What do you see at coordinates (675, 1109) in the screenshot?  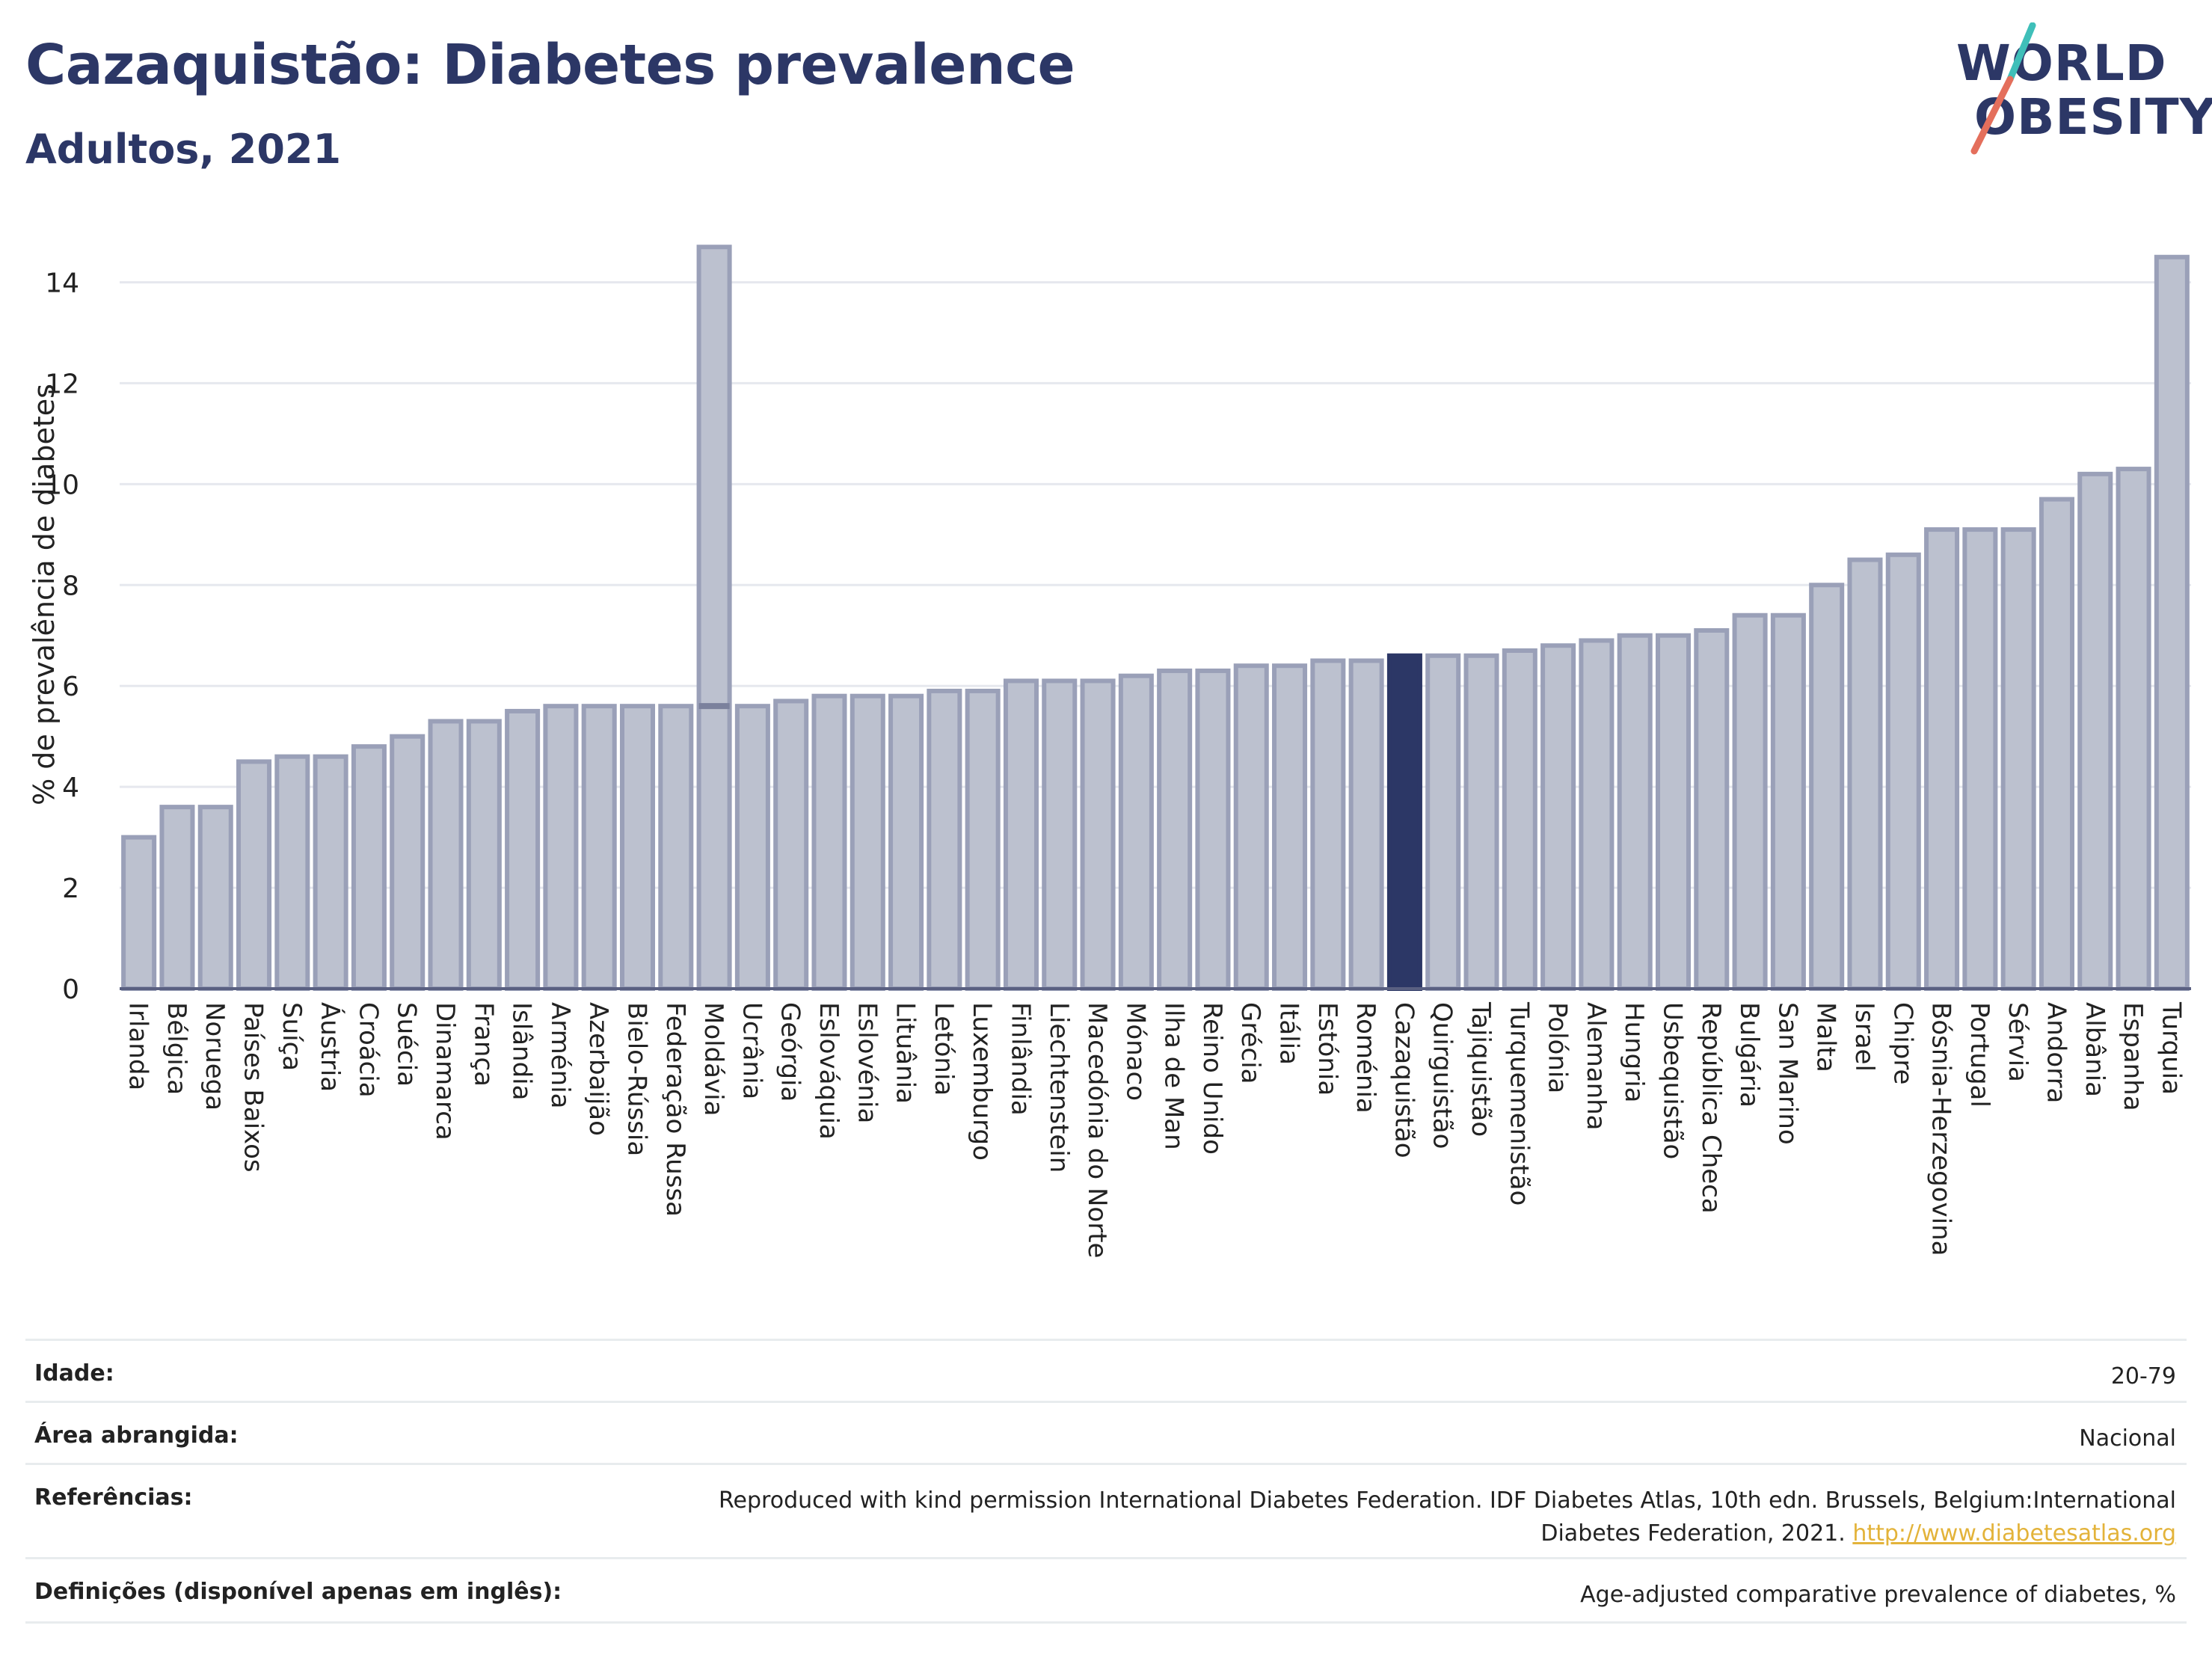 I see `x-tick-label: Federação Russa` at bounding box center [675, 1109].